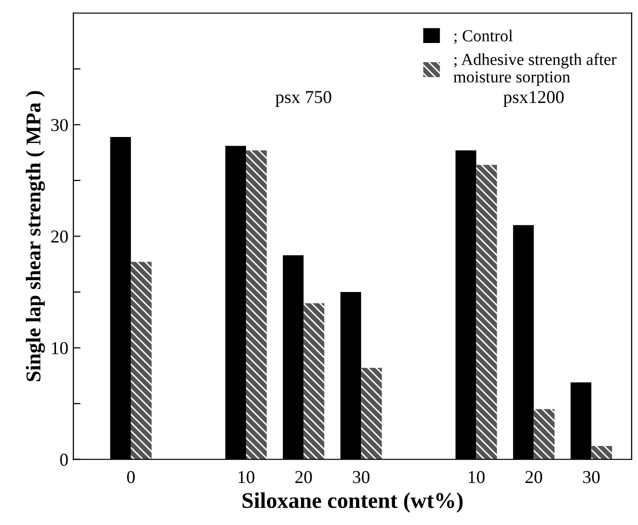 The width and height of the screenshot is (638, 525). I want to click on legend-label: ; Adhesive strength after moisture sorption, so click(535, 69).